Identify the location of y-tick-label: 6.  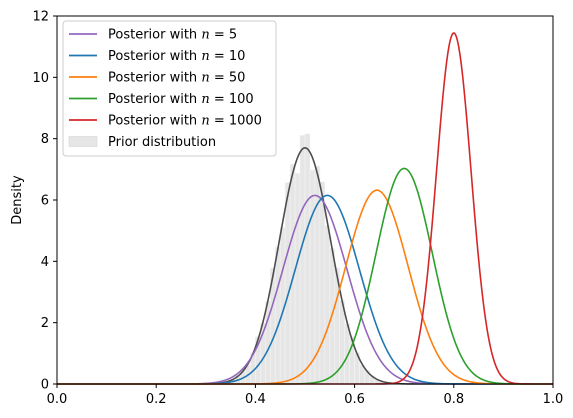
(45, 201).